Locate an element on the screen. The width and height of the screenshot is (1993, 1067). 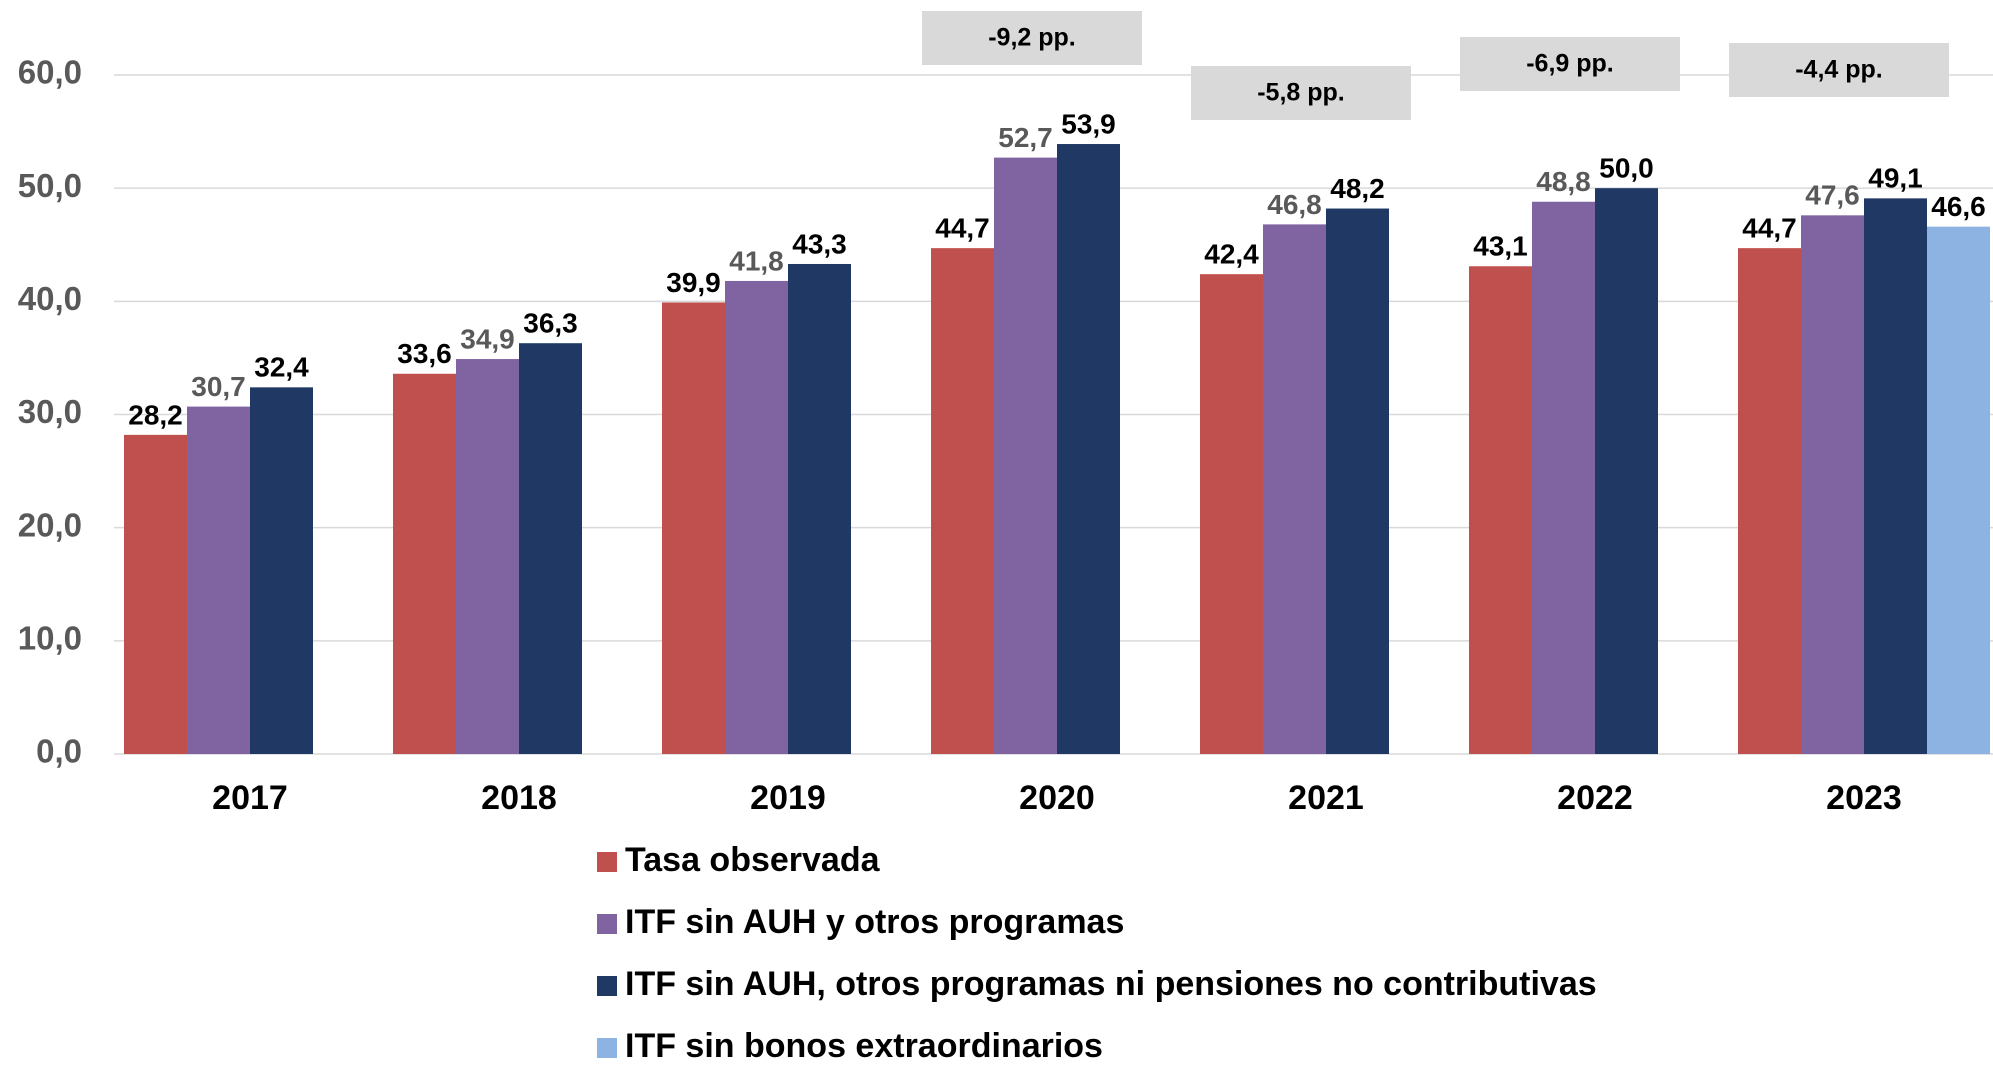
annotation: -4,4 pp. is located at coordinates (1839, 70).